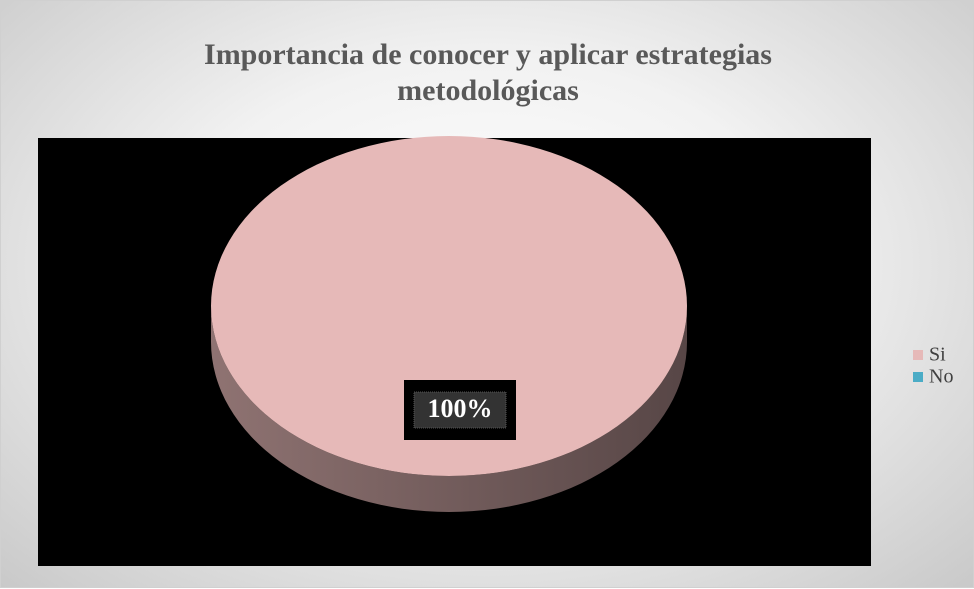 This screenshot has height=589, width=974. I want to click on legend-label: No, so click(941, 377).